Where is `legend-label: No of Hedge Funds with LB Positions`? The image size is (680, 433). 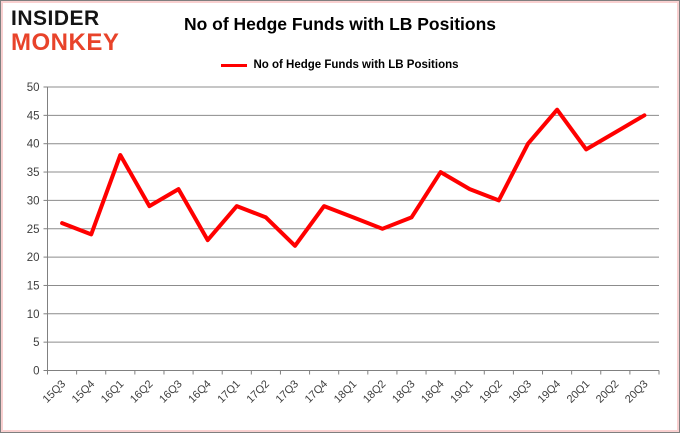 legend-label: No of Hedge Funds with LB Positions is located at coordinates (356, 65).